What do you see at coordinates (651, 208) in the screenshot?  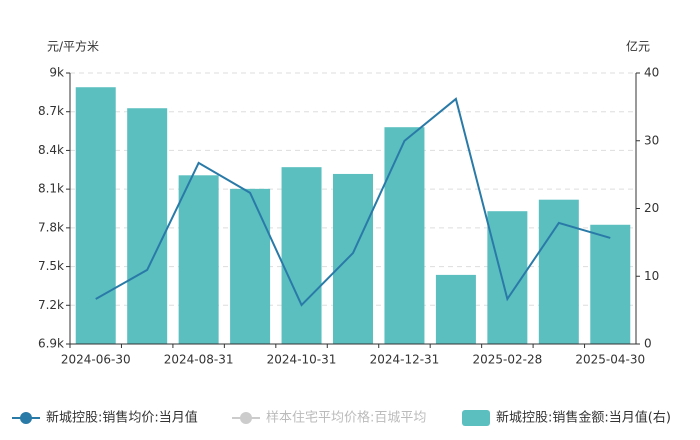 I see `y2-tick-label: 20` at bounding box center [651, 208].